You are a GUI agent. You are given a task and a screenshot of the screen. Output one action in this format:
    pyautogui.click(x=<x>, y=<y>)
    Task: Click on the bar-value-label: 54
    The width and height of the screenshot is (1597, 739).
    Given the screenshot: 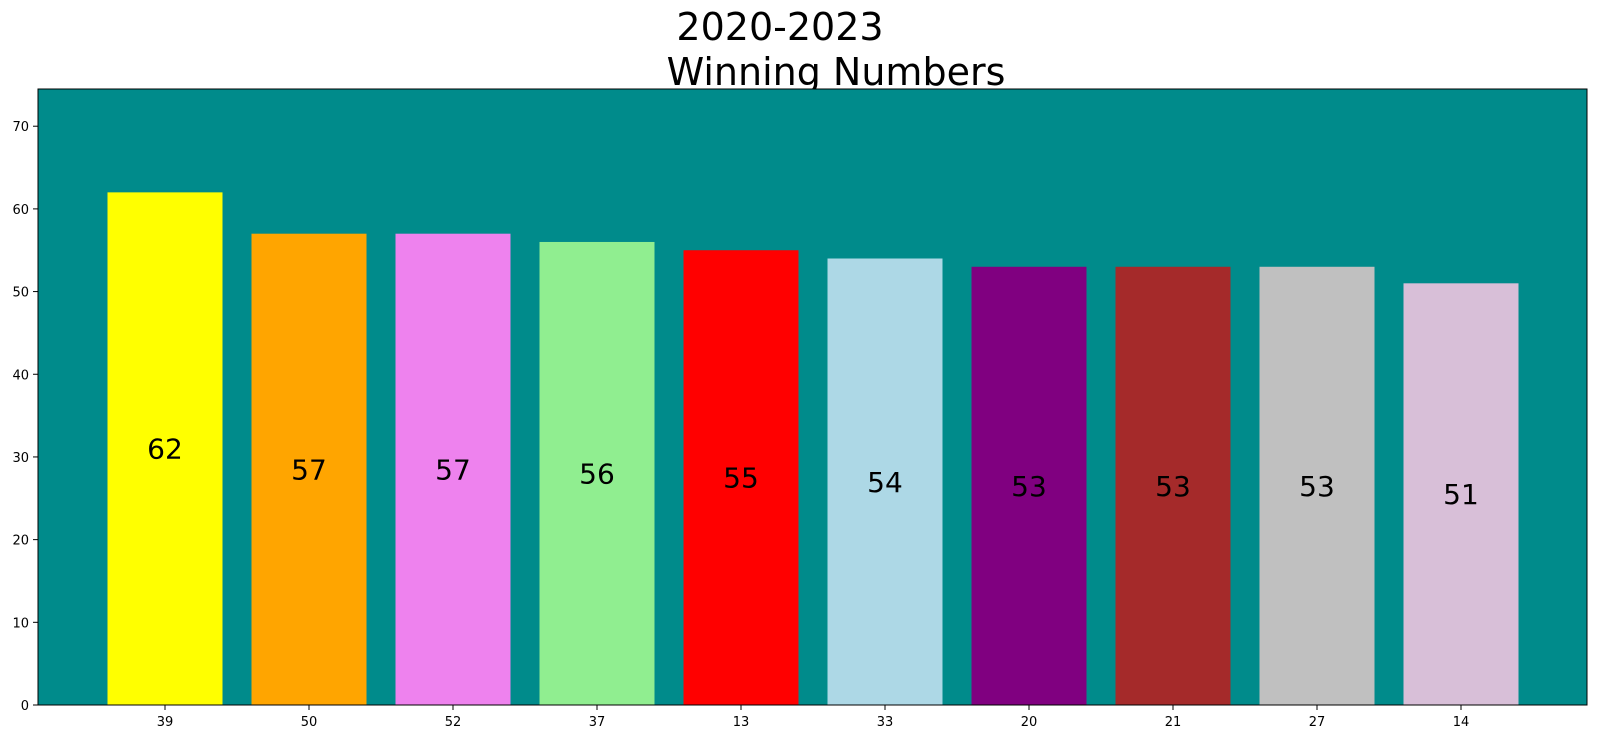 What is the action you would take?
    pyautogui.click(x=885, y=482)
    